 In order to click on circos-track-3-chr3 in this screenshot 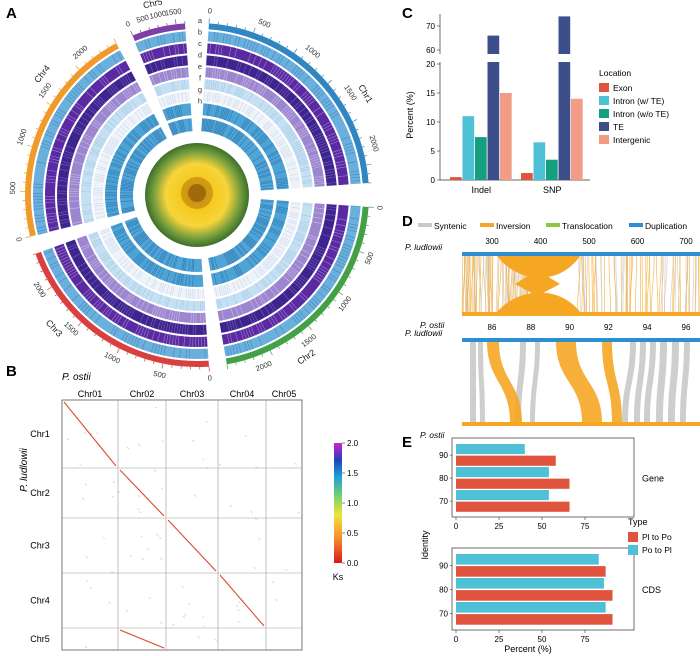, I will do `click(136, 287)`.